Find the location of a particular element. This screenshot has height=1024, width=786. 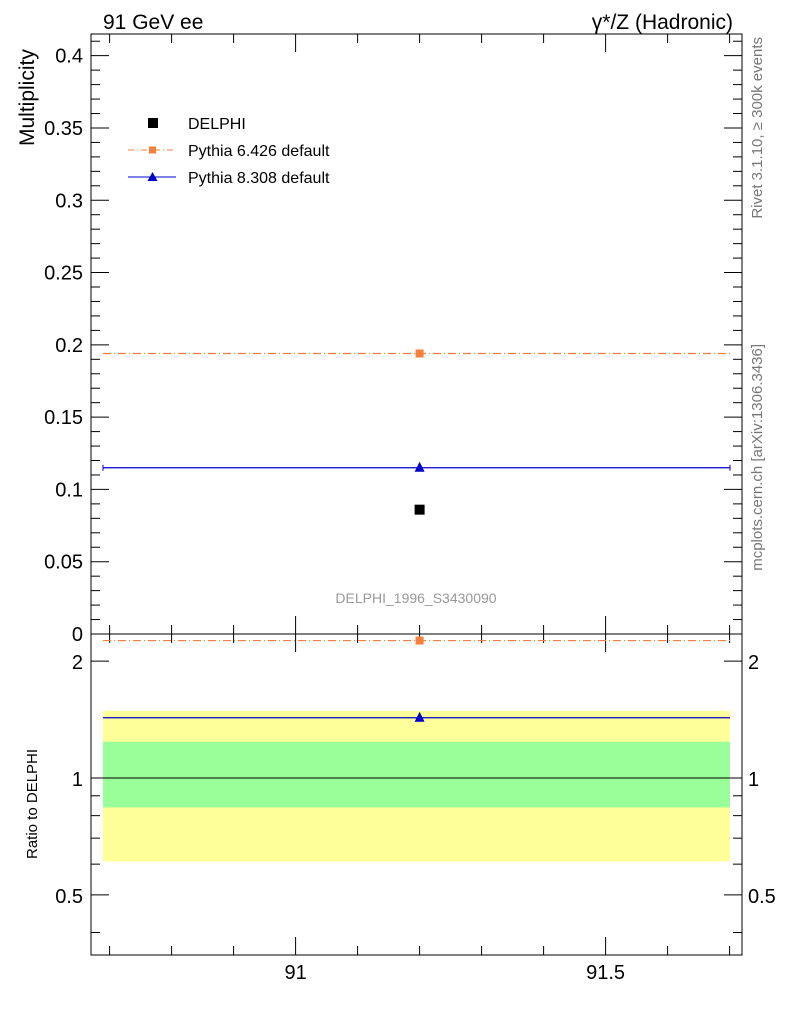

ratio-y-tick-label: 0.5 is located at coordinates (69, 897).